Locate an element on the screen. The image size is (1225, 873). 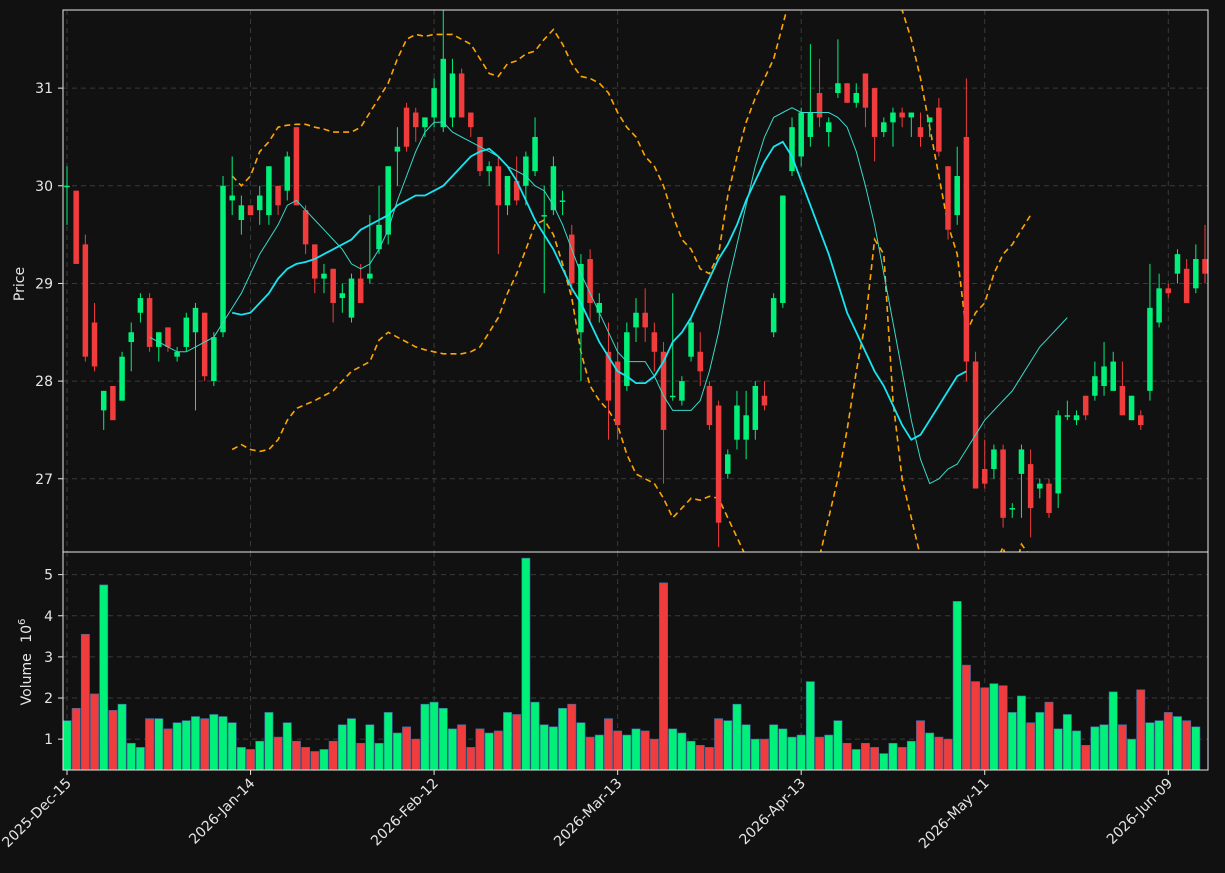
price-ytick-label: 27 is located at coordinates (44, 480).